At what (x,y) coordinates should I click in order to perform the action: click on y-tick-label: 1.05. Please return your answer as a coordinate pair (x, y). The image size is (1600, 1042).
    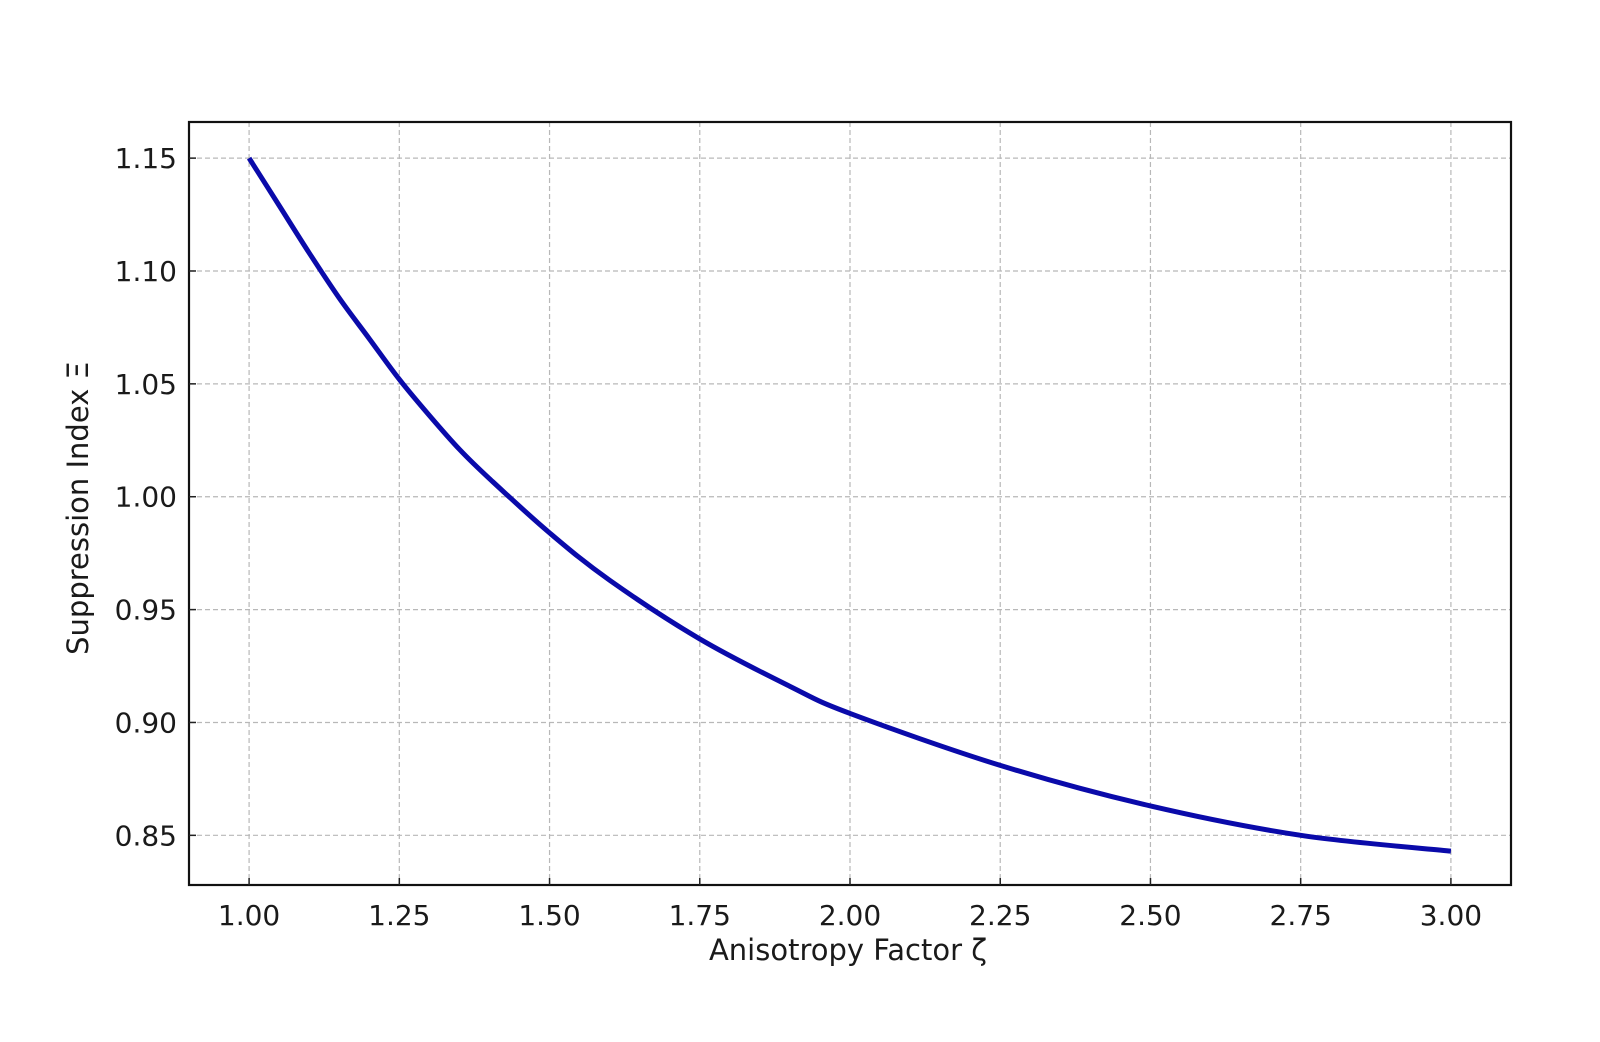
    Looking at the image, I should click on (146, 384).